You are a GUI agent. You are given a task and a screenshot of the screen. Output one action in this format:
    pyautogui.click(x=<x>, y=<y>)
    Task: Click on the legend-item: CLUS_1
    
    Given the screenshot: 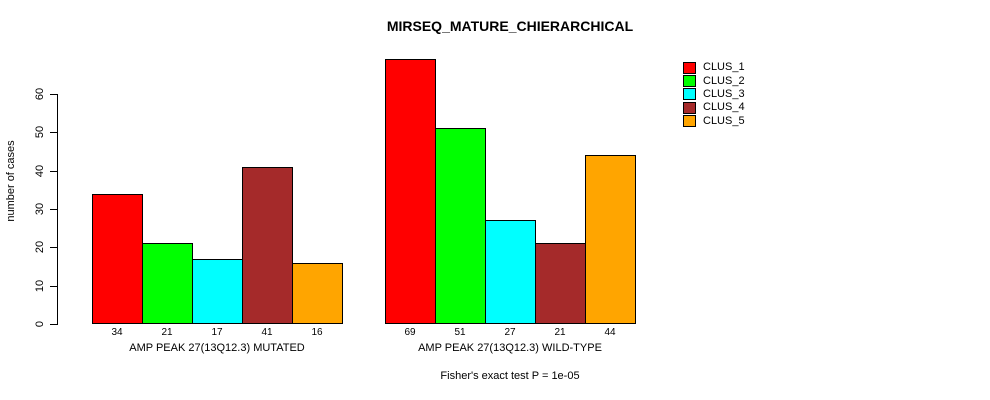 What is the action you would take?
    pyautogui.click(x=714, y=67)
    